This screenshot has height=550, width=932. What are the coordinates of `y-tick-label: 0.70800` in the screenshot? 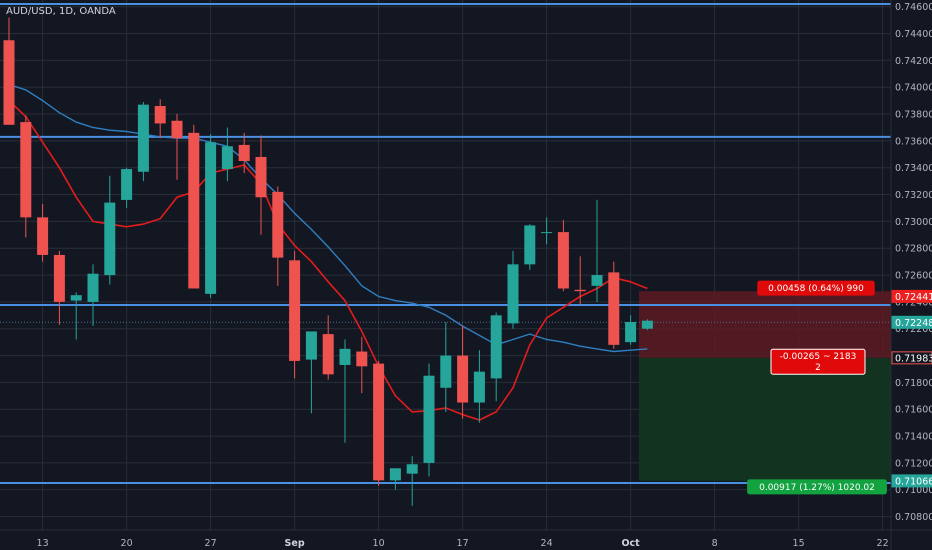 It's located at (913, 517).